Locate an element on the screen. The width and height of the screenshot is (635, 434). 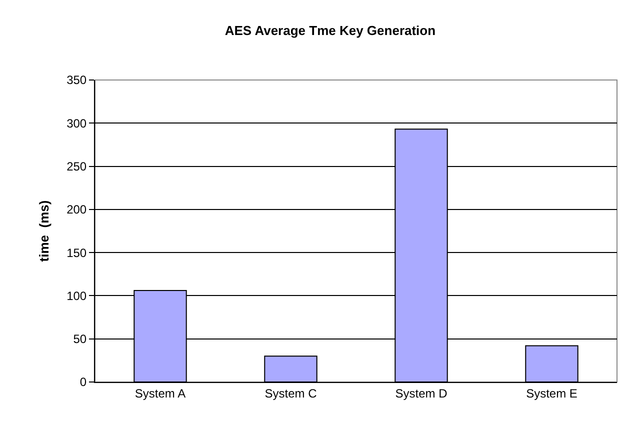
x-tick-label: System D is located at coordinates (421, 393).